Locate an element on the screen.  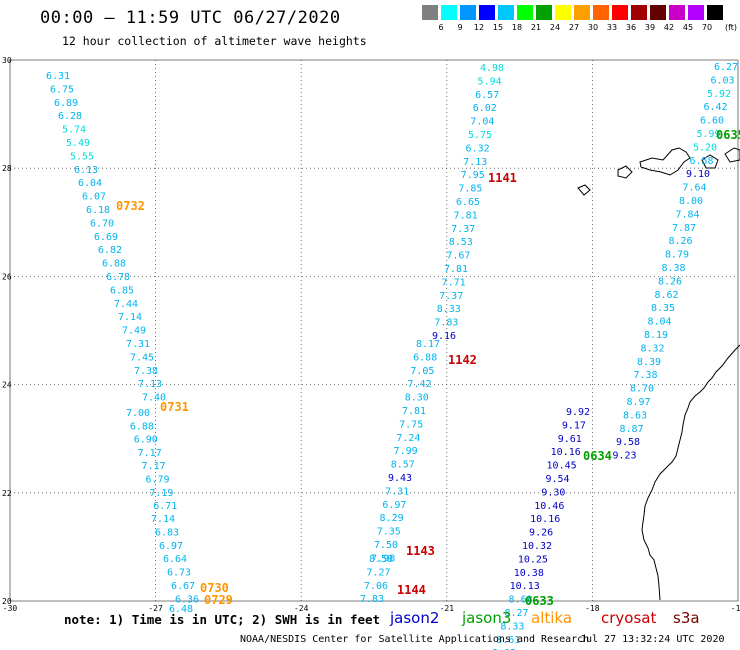
satellite-legend-jason3: jason3 is located at coordinates (487, 618).